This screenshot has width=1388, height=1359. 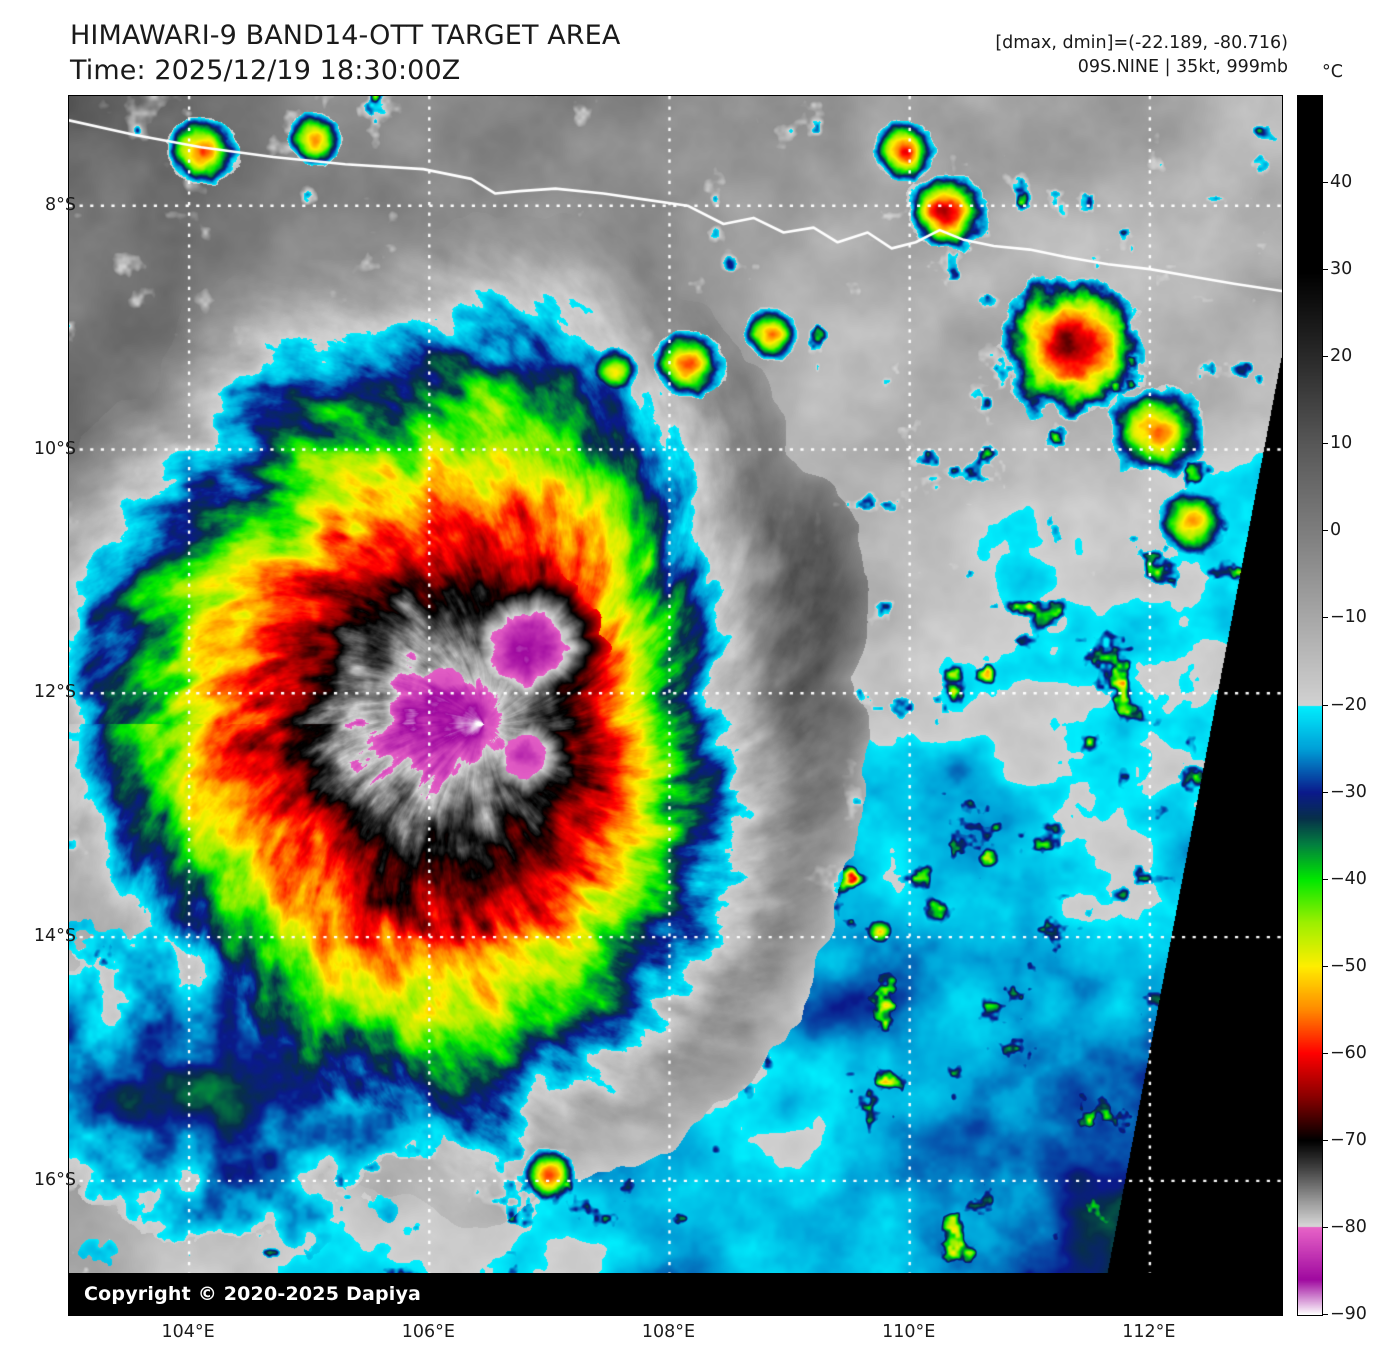 I want to click on colorbar-tick-label: 10, so click(x=1341, y=443).